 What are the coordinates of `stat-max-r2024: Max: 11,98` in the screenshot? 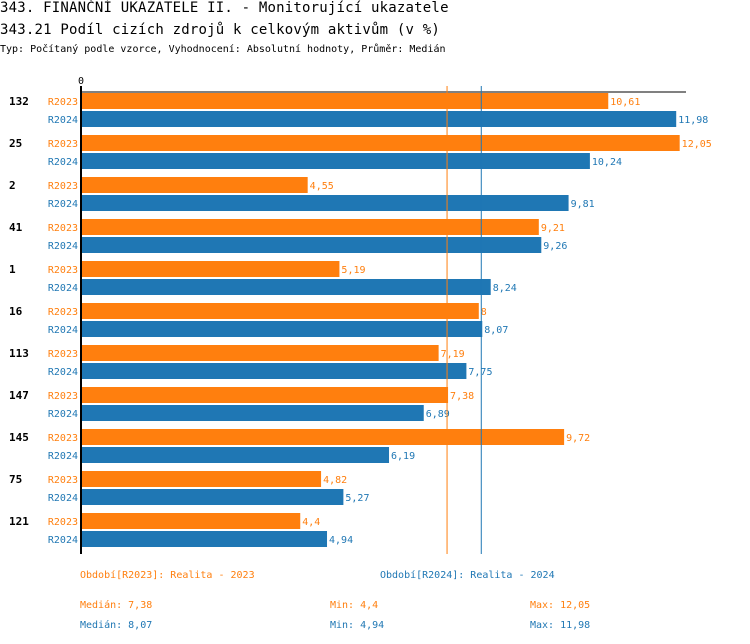 It's located at (560, 625).